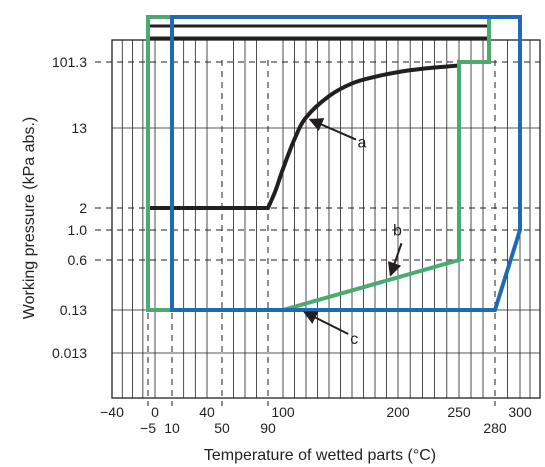  What do you see at coordinates (352, 233) in the screenshot?
I see `annotation-layer: a b c` at bounding box center [352, 233].